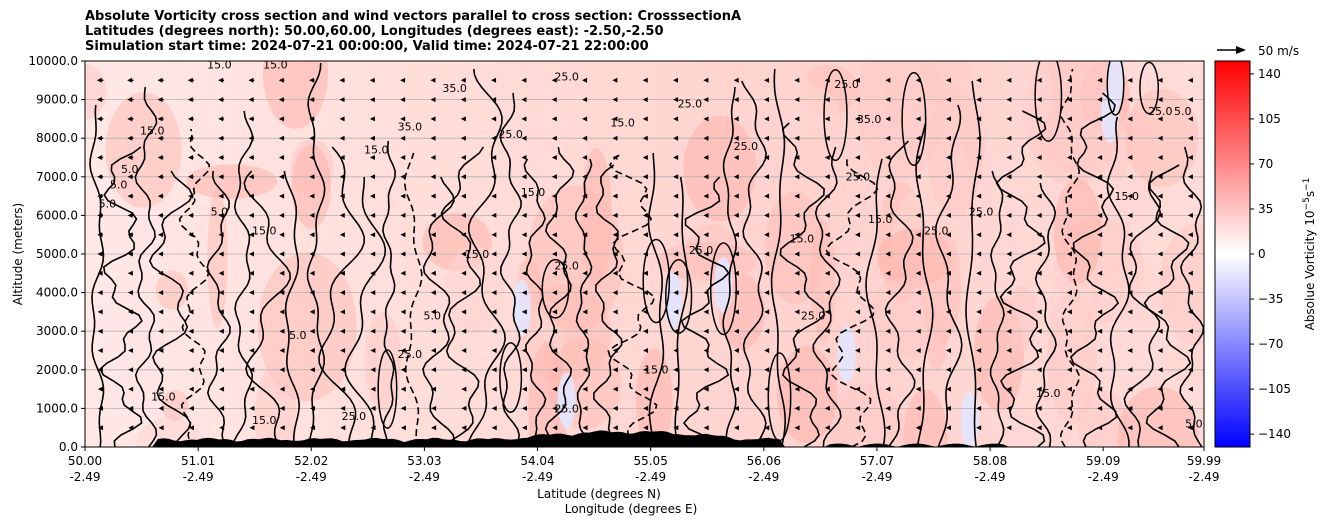  Describe the element at coordinates (57, 138) in the screenshot. I see `y-tick-label: 8000.0` at that location.